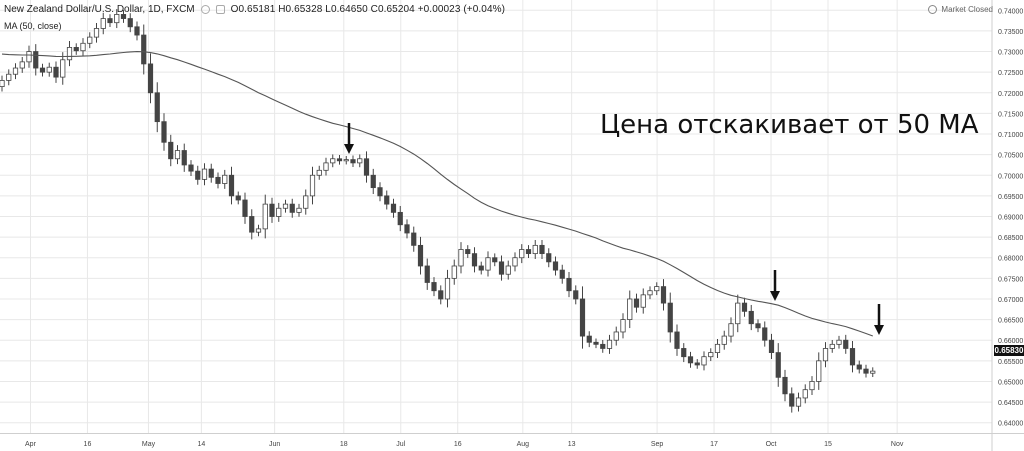 This screenshot has width=1024, height=451. I want to click on y-tick-label: 0.70000, so click(1010, 176).